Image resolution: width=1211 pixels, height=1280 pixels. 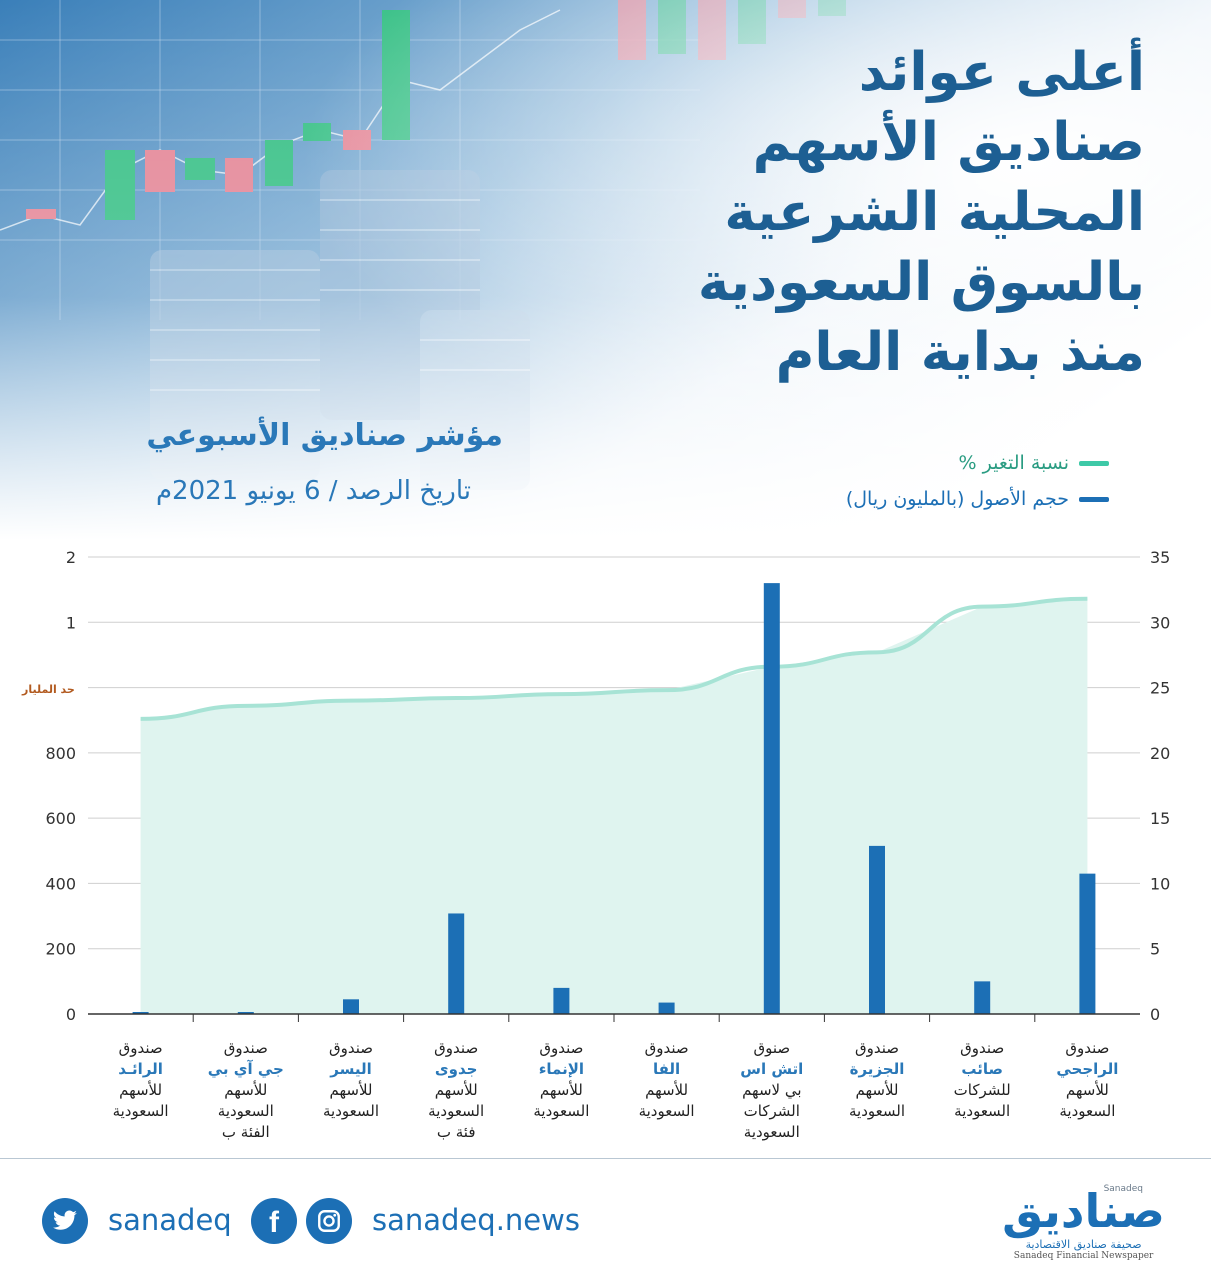 What do you see at coordinates (48, 689) in the screenshot?
I see `billion-threshold-note: حد المليار` at bounding box center [48, 689].